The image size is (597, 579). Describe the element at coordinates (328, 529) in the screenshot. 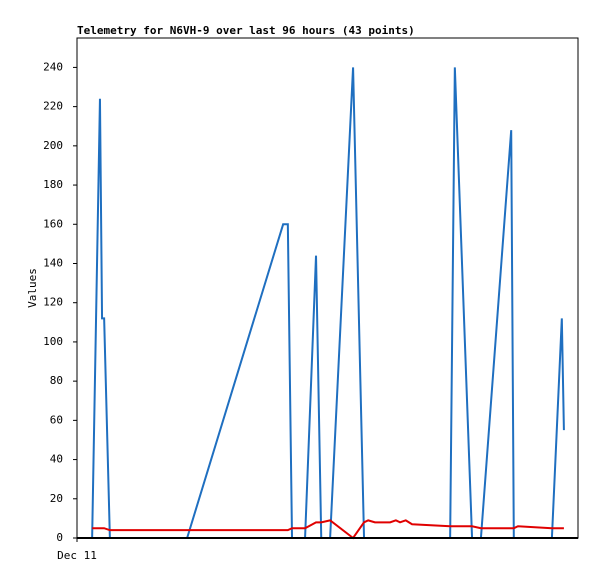

I see `series-line` at that location.